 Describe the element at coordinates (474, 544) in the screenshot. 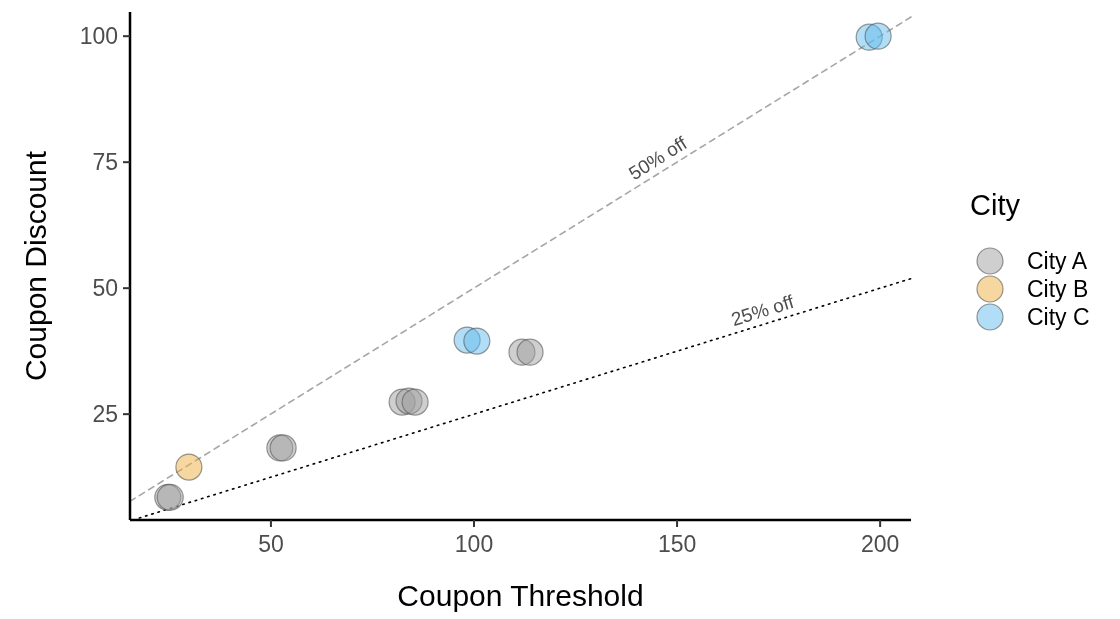

I see `x-tick-label: 100` at that location.